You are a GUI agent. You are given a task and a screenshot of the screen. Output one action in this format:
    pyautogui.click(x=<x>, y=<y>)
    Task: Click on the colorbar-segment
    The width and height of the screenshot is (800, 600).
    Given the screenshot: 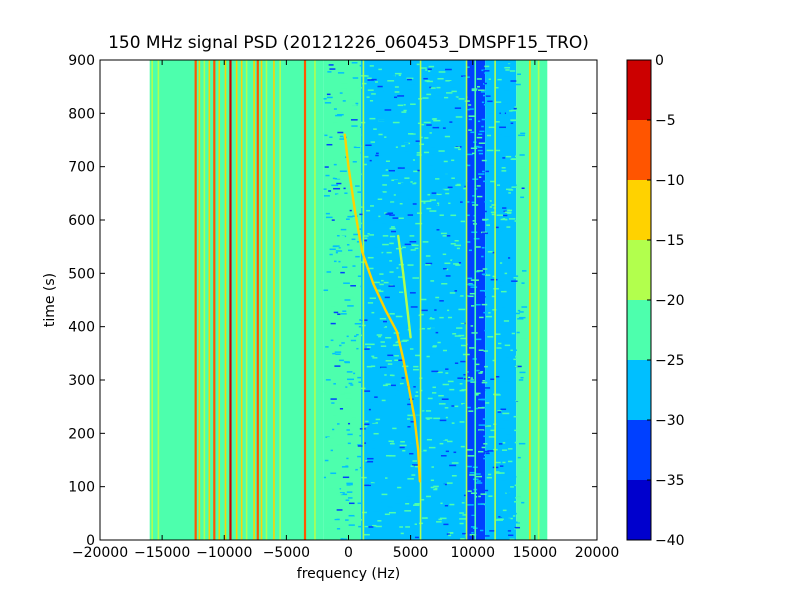 What is the action you would take?
    pyautogui.click(x=639, y=330)
    